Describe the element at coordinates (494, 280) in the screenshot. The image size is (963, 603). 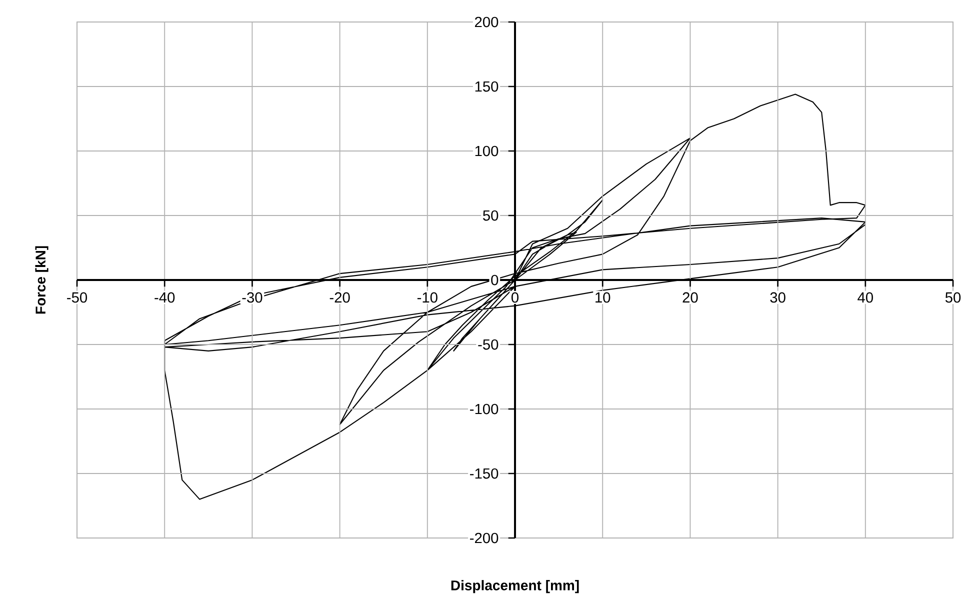
I see `y-tick-label: 0` at that location.